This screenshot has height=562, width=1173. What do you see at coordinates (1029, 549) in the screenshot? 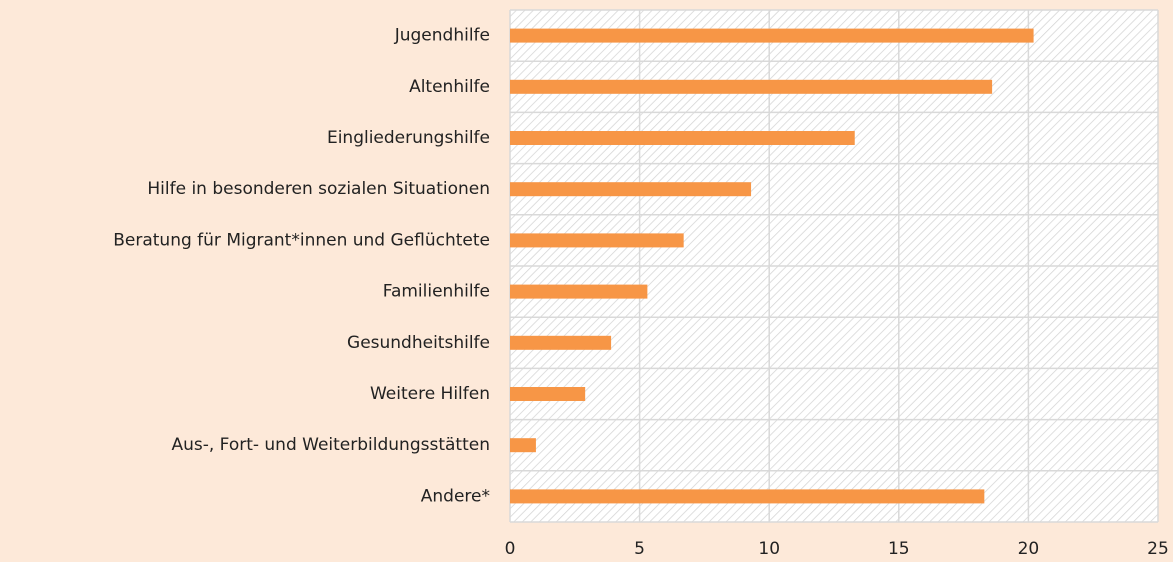
I see `x-tick-label: 20` at bounding box center [1029, 549].